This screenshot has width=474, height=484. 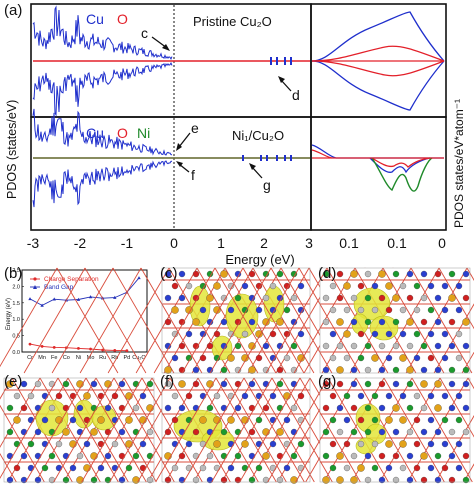 What do you see at coordinates (33, 243) in the screenshot?
I see `x-tick: -3` at bounding box center [33, 243].